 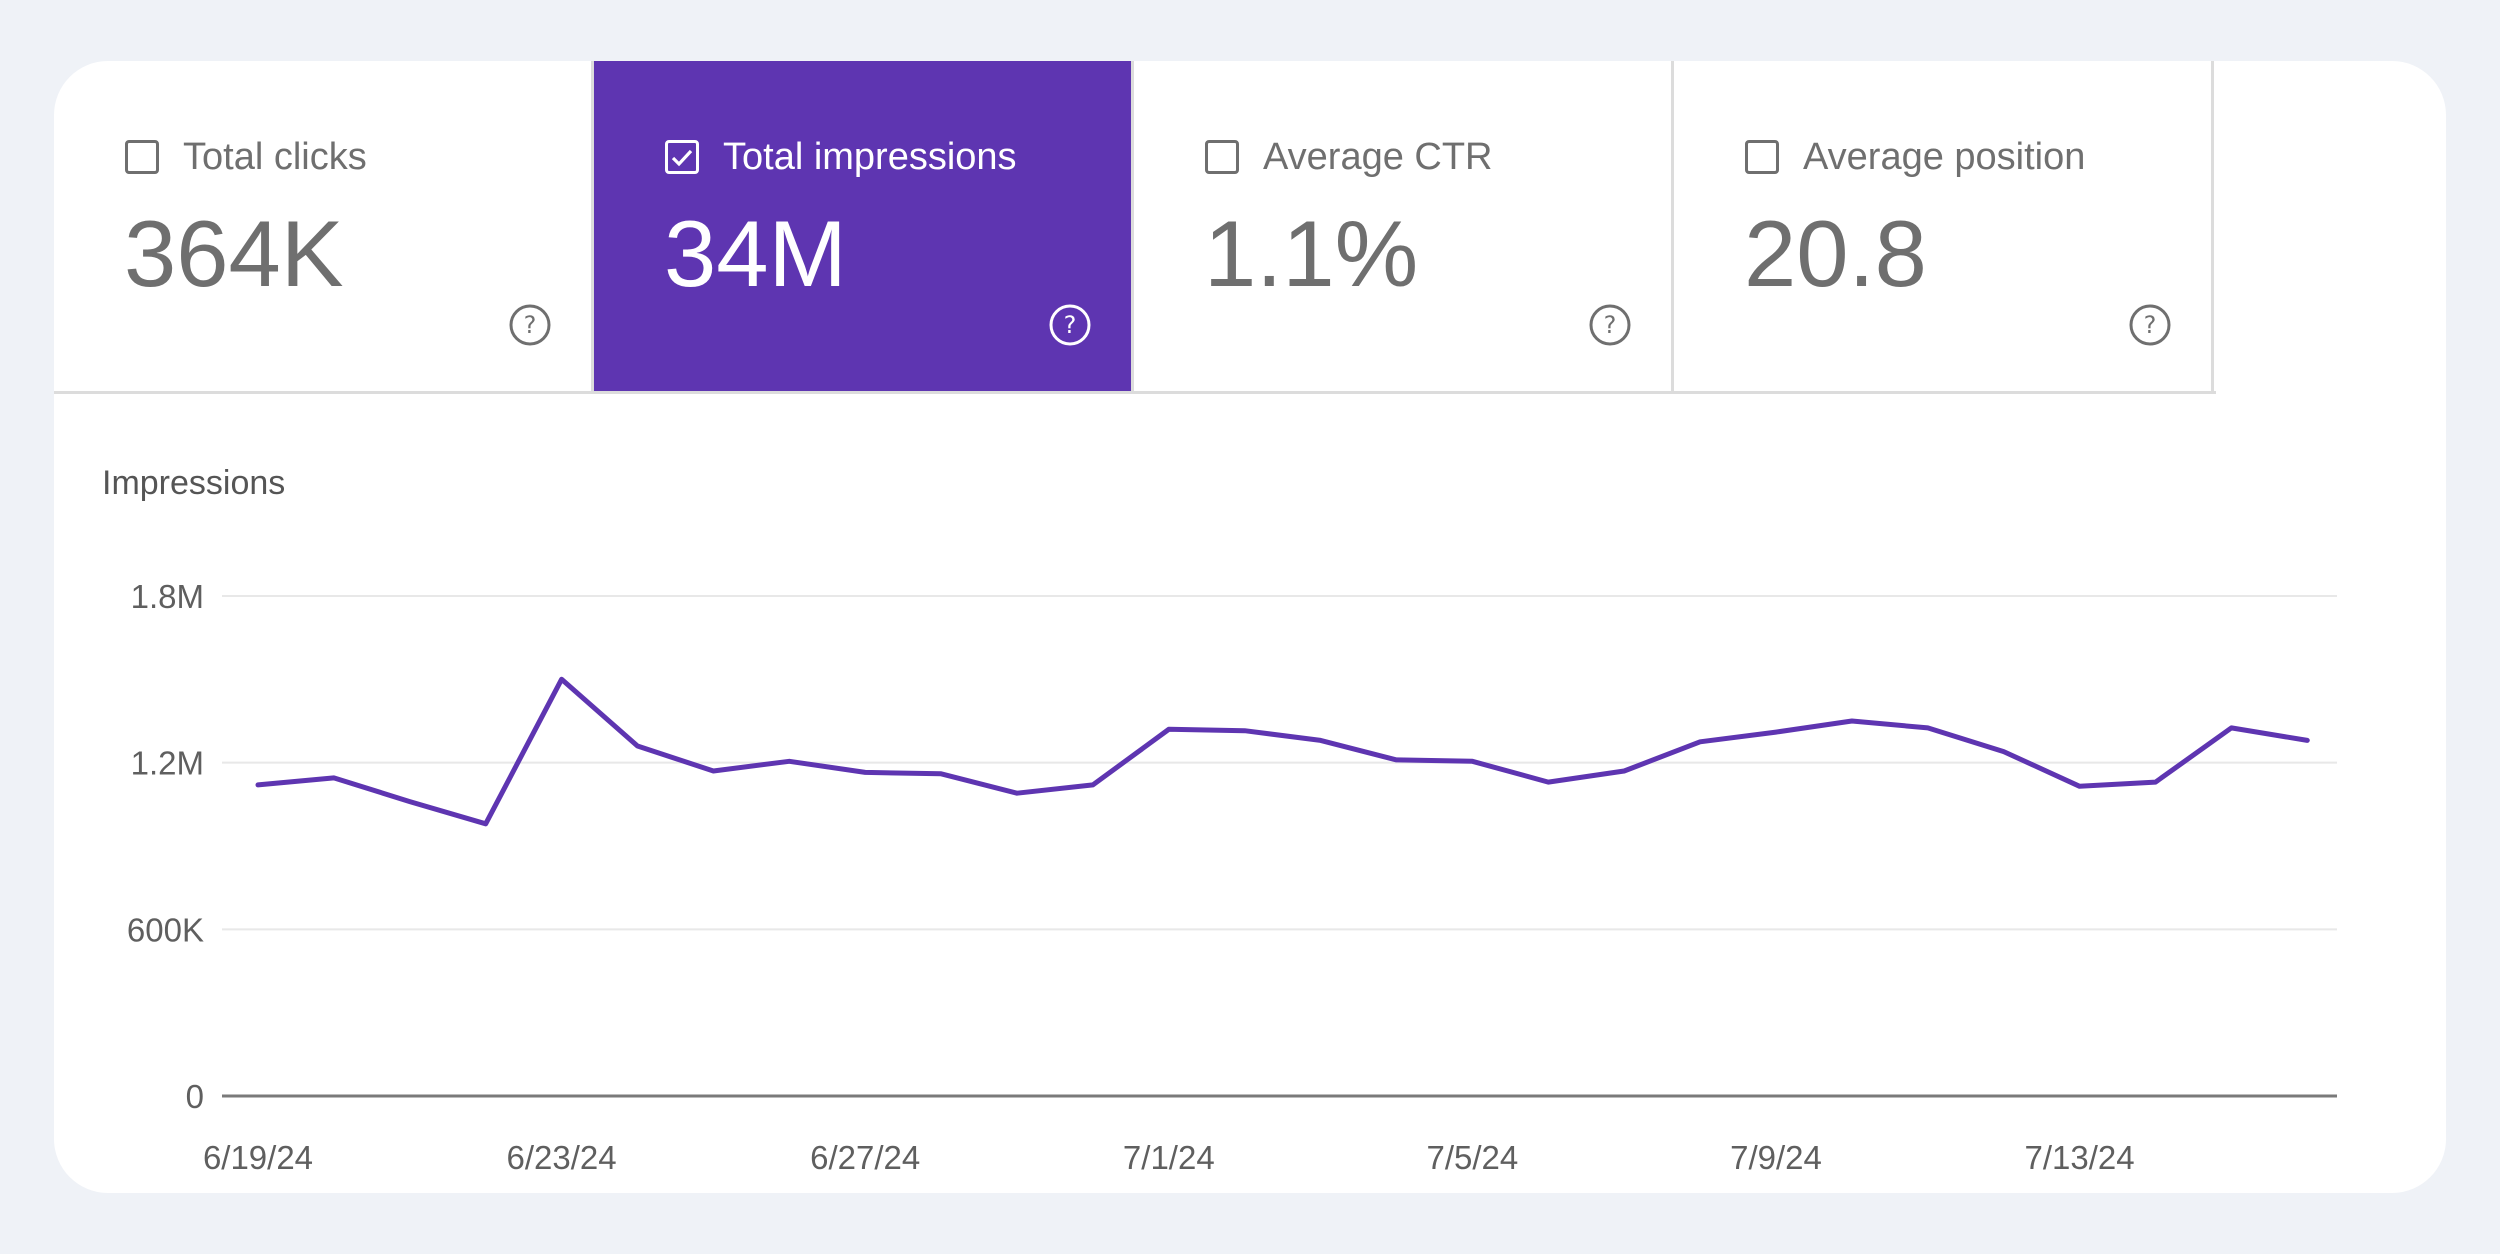 I want to click on metric-value: 364K, so click(x=234, y=253).